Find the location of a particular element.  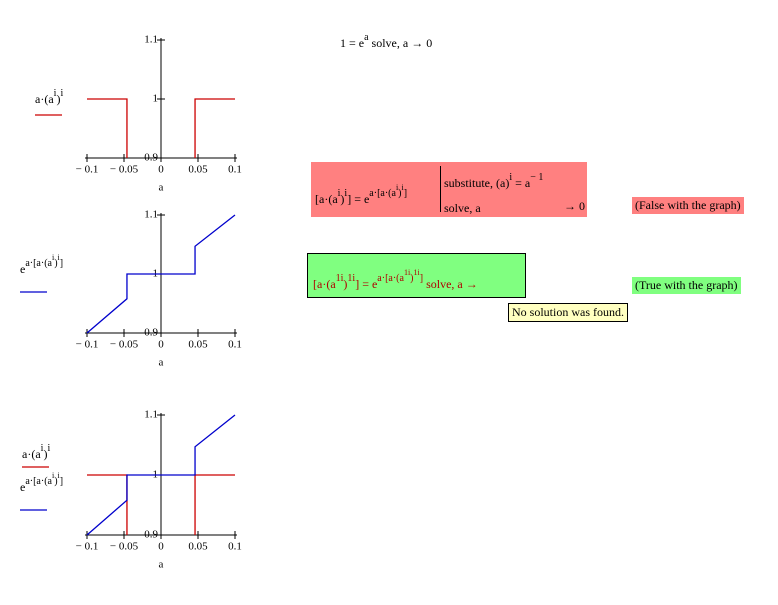

substitute: substitute, (a)i = a− 1 is located at coordinates (493, 181).